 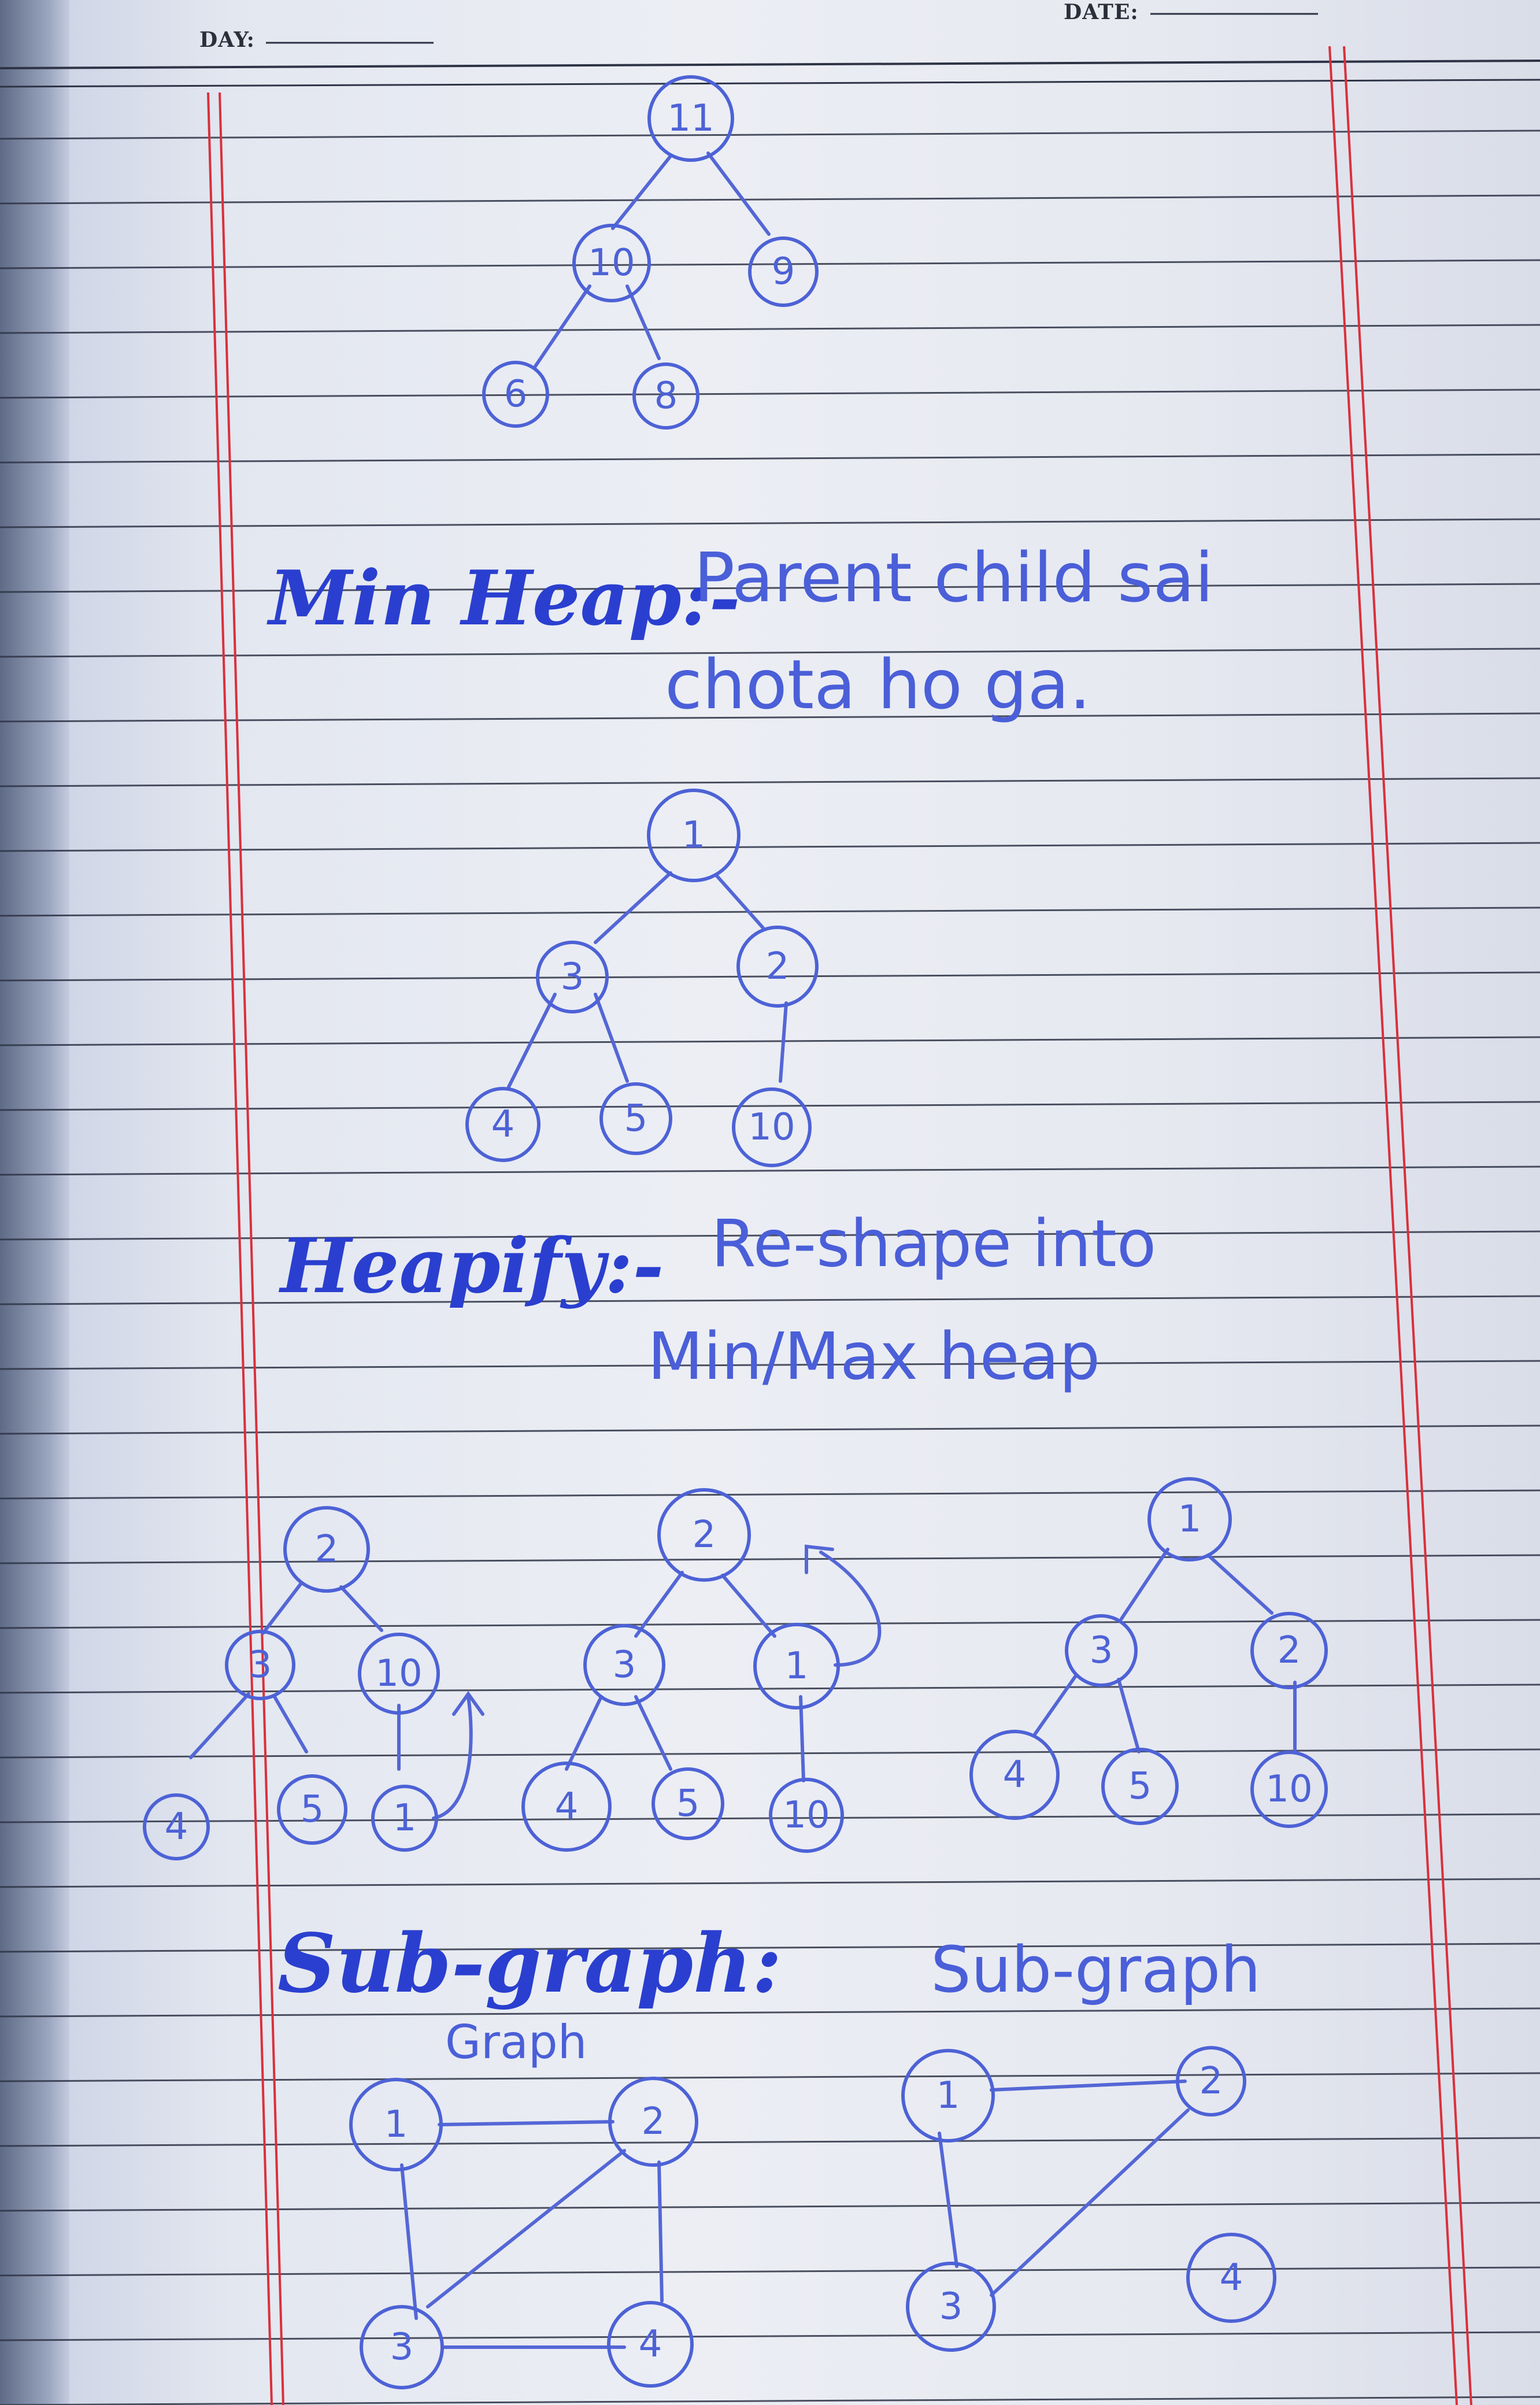 I want to click on left-margin-line, so click(x=240, y=1248).